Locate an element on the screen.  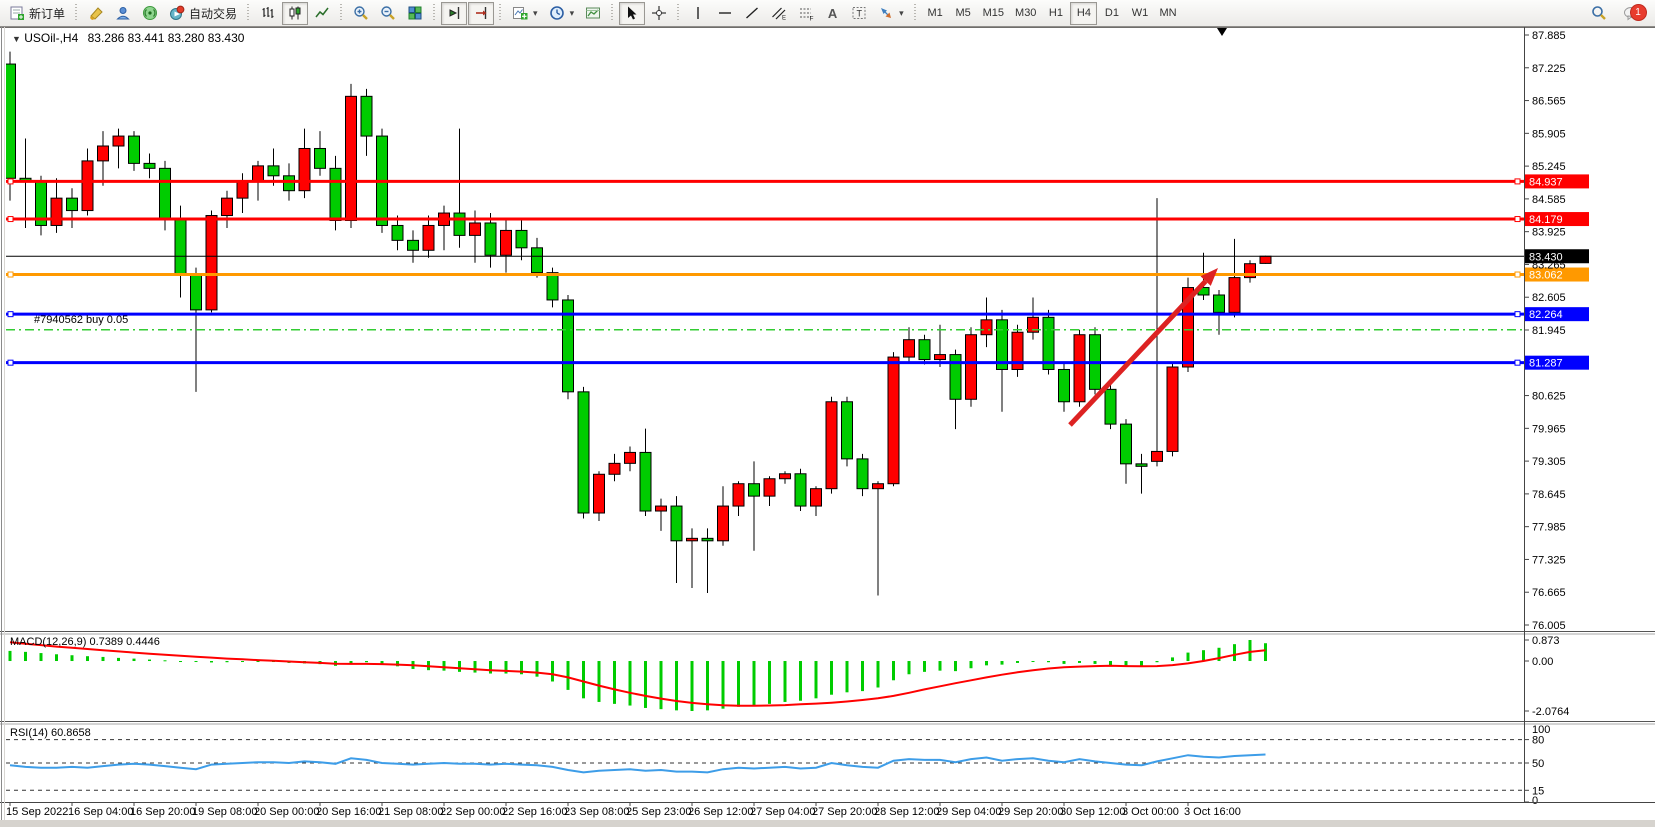
bar-chart-mode-button is located at coordinates (268, 13).